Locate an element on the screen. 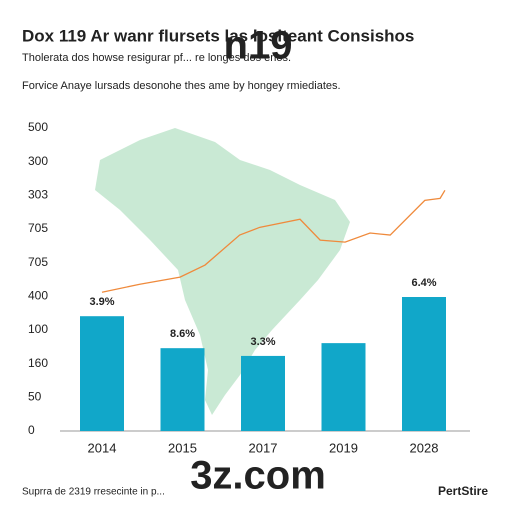  x-tick-label: 2028 is located at coordinates (424, 447).